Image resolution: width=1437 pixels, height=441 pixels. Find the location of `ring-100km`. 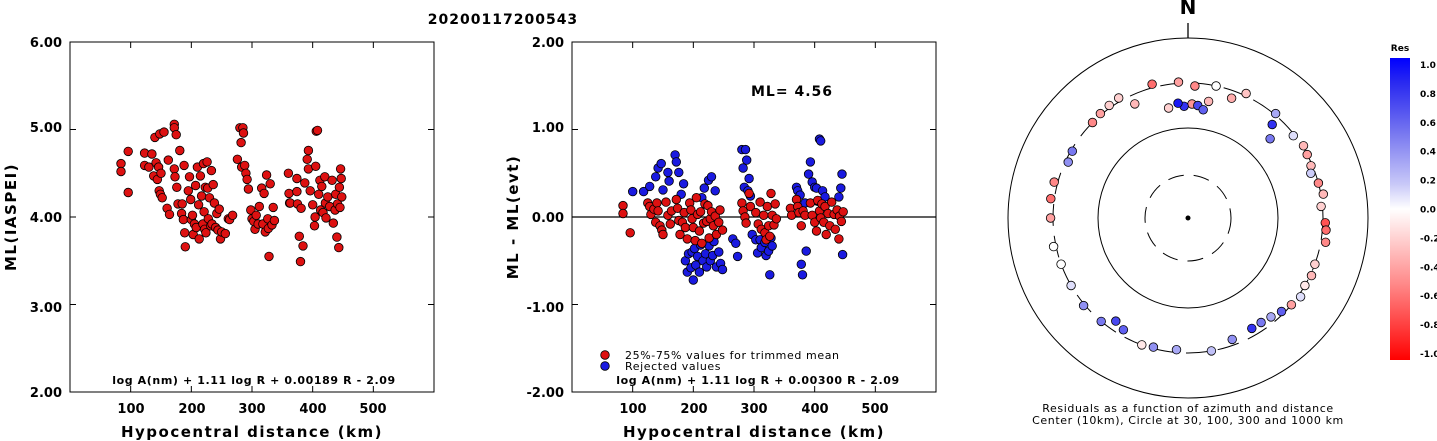

ring-100km is located at coordinates (1188, 218).